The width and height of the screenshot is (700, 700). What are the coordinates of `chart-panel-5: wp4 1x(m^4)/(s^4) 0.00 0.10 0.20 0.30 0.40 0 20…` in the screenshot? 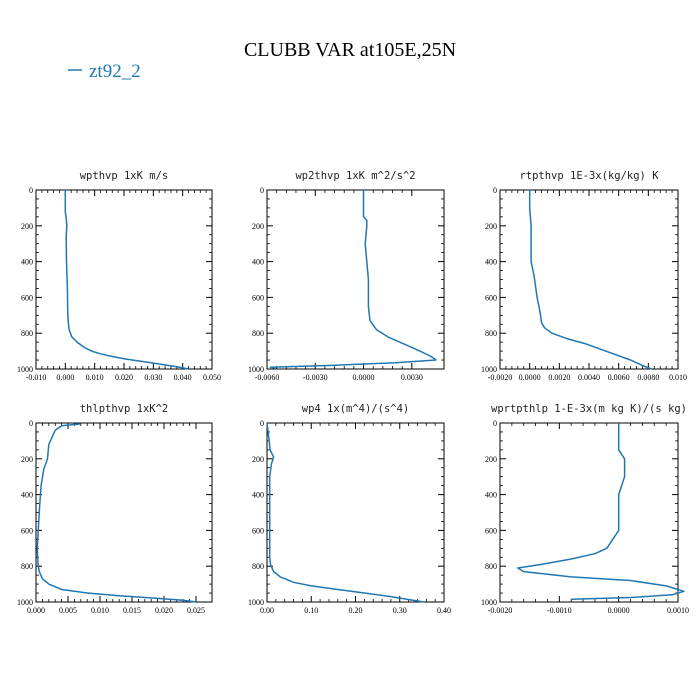 It's located at (349, 509).